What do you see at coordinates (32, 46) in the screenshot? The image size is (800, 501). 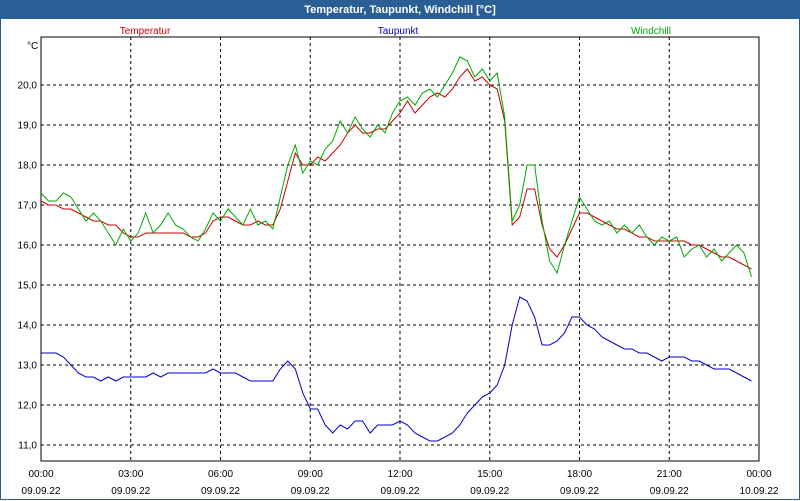 I see `y-axis-label: °C` at bounding box center [32, 46].